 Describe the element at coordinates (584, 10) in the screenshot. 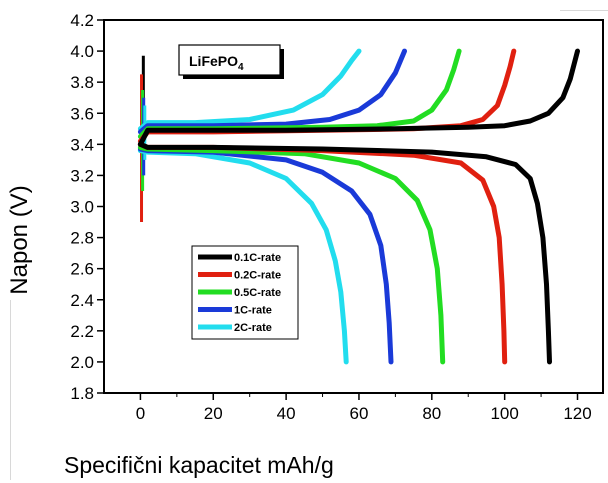

I see `top-edge-line` at that location.